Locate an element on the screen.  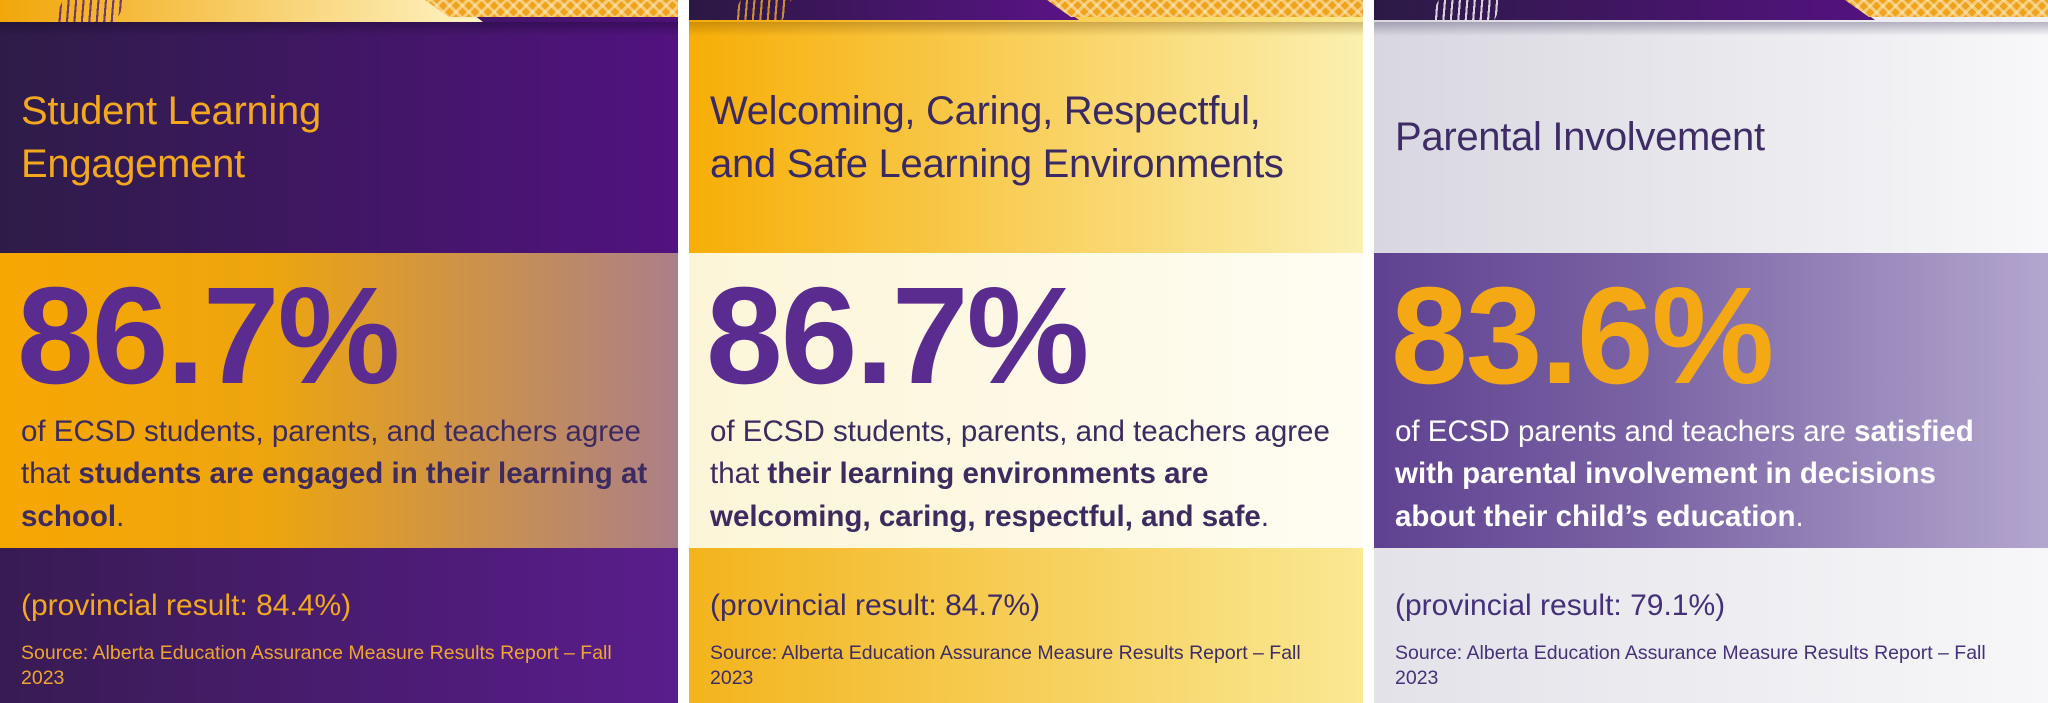
panel-title: Student Learning Engagement is located at coordinates (171, 137).